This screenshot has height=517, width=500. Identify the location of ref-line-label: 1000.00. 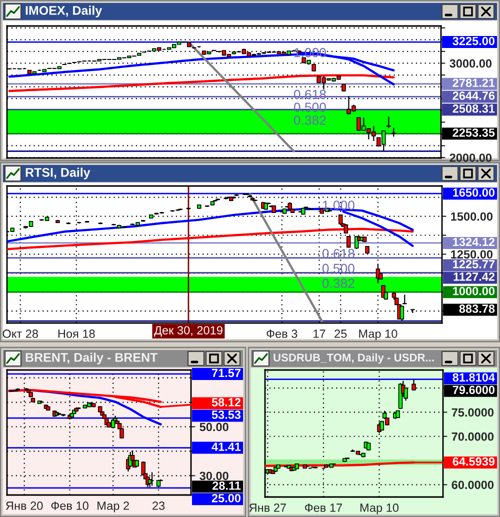
(474, 291).